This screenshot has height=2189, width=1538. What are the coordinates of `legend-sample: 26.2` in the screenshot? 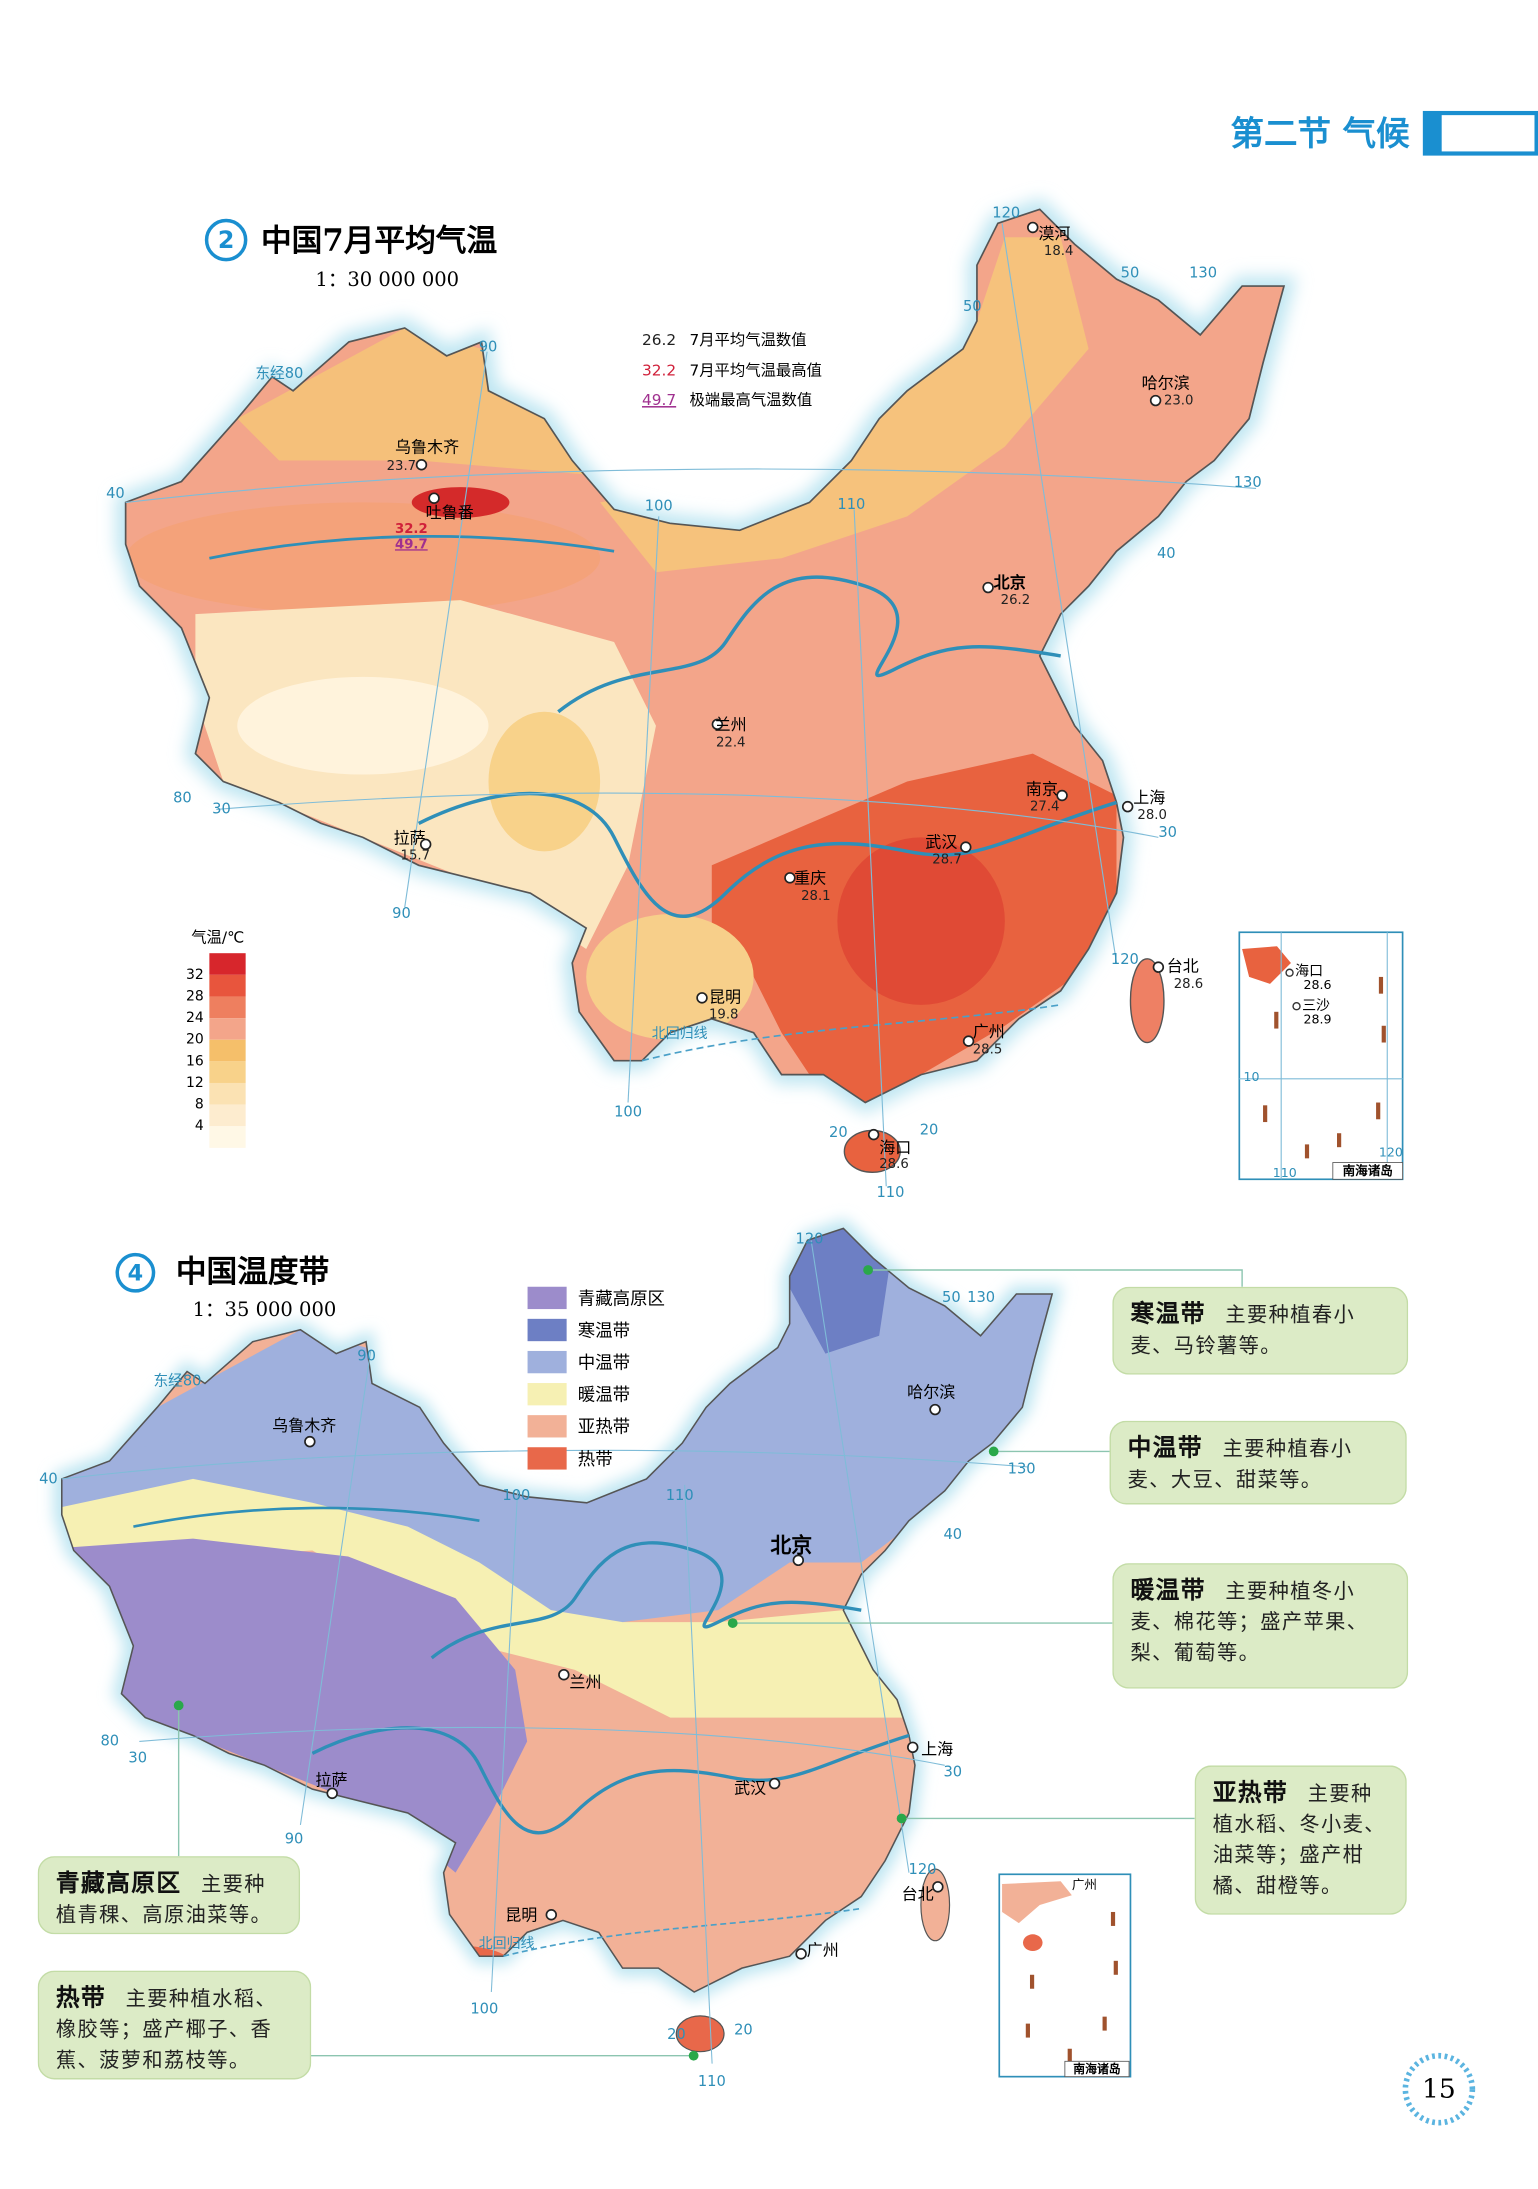 It's located at (659, 340).